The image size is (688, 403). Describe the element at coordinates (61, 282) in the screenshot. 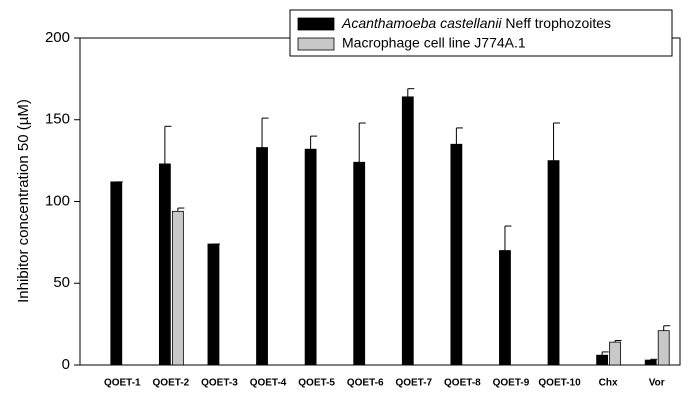

I see `y-tick-label: 50` at that location.